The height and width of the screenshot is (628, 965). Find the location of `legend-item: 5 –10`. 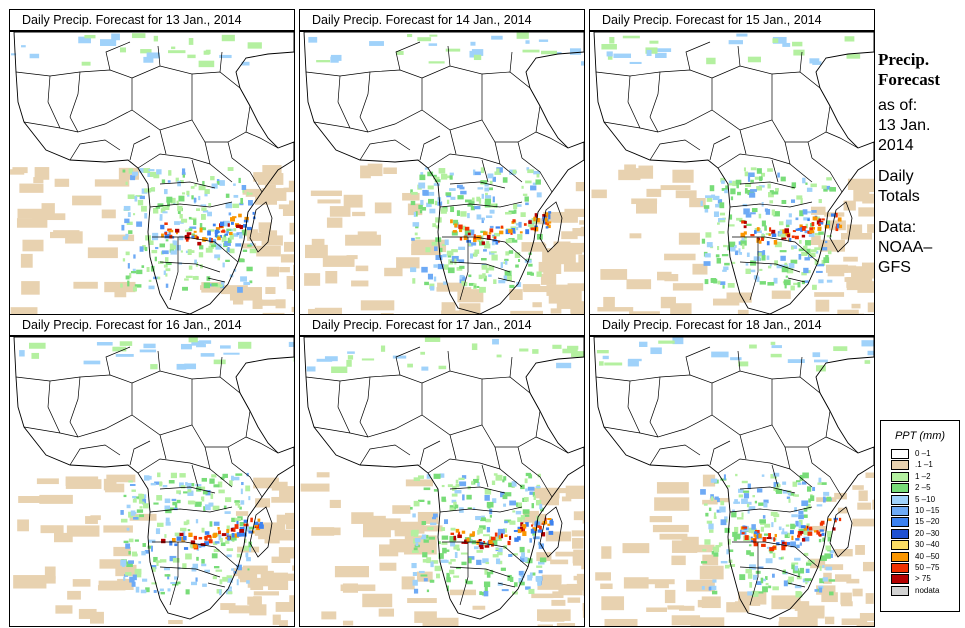

legend-item: 5 –10 is located at coordinates (920, 499).